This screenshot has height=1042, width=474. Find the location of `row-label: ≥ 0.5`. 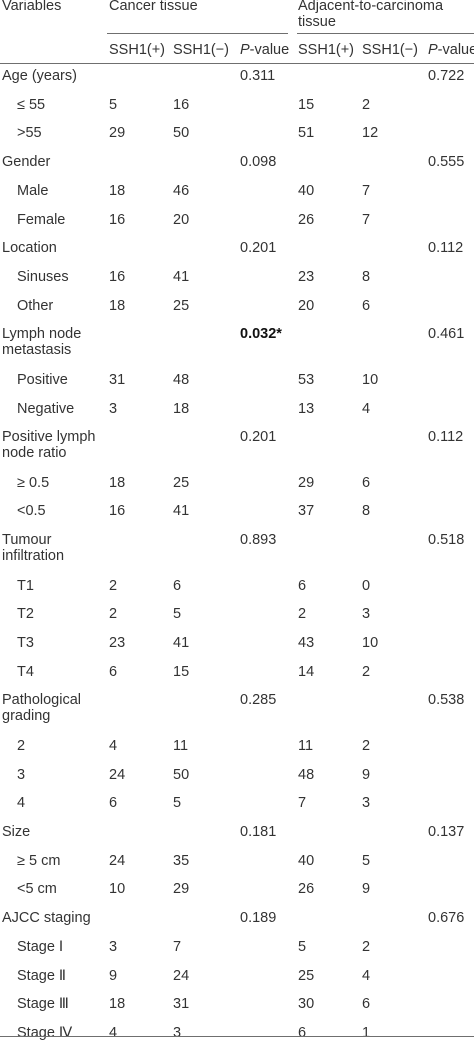

row-label: ≥ 0.5 is located at coordinates (33, 482).